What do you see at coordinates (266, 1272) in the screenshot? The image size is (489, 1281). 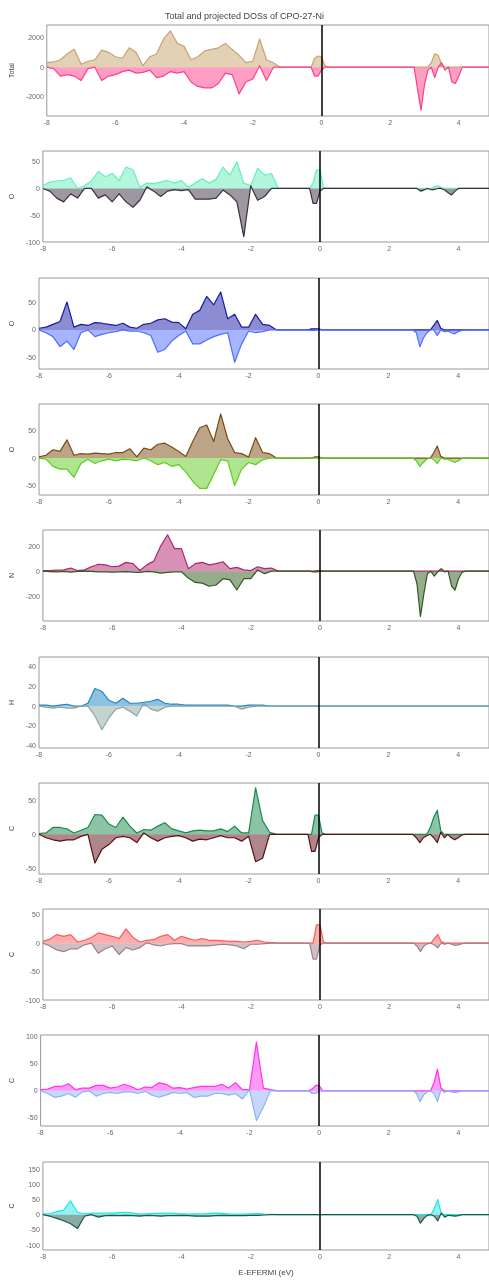 I see `x-axis-title: E-EFERMI (eV)` at bounding box center [266, 1272].